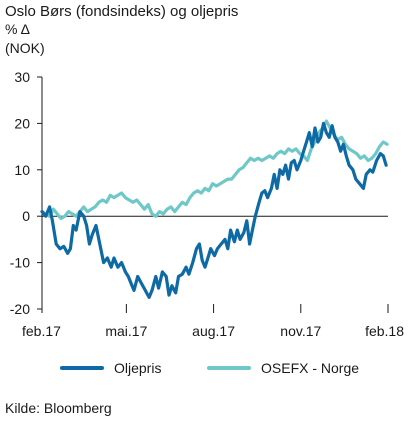 Image resolution: width=413 pixels, height=426 pixels. Describe the element at coordinates (126, 331) in the screenshot. I see `x-tick-label: mai.17` at that location.